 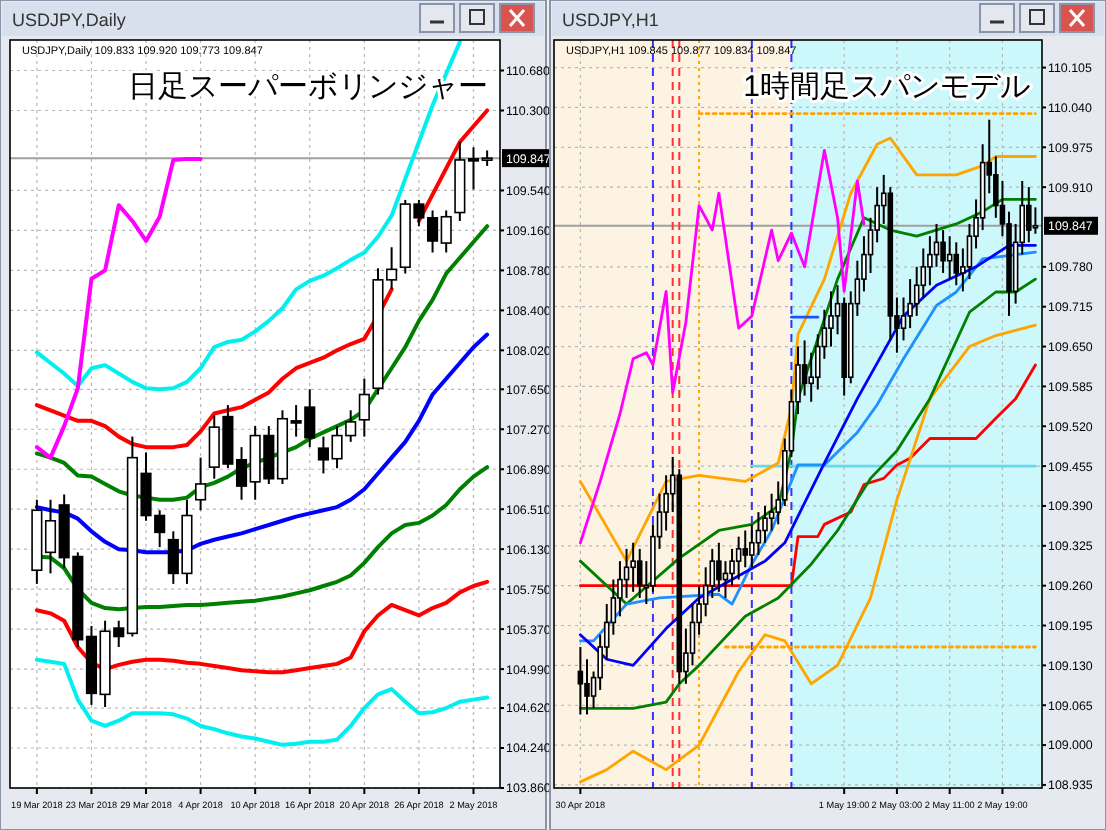 What do you see at coordinates (610, 20) in the screenshot?
I see `chart-subtitle: USDJPY,H1` at bounding box center [610, 20].